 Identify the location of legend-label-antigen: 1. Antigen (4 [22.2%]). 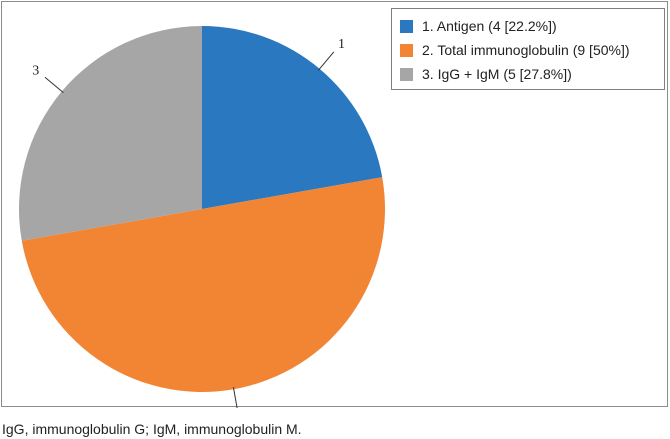
(489, 26).